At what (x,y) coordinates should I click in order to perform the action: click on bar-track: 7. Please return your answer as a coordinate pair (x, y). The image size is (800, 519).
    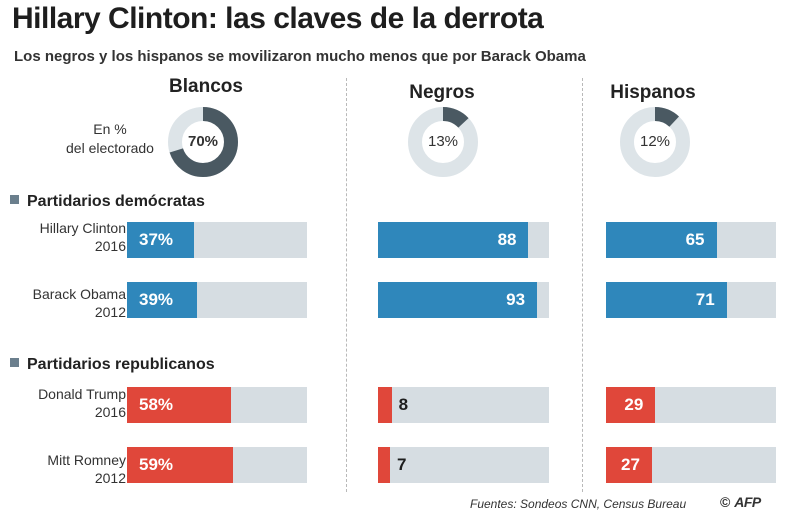
    Looking at the image, I should click on (463, 465).